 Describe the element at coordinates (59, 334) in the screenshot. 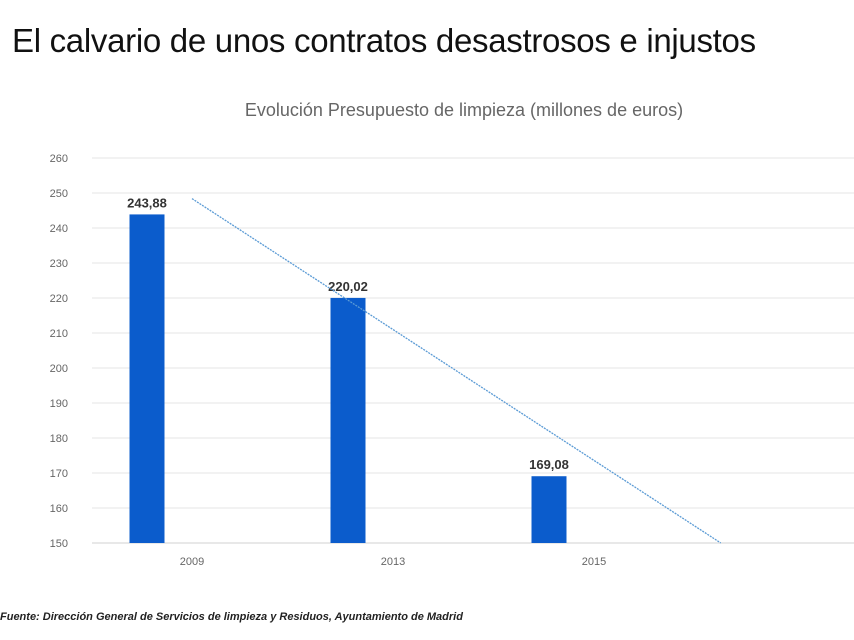

I see `y-tick-label: 210` at that location.